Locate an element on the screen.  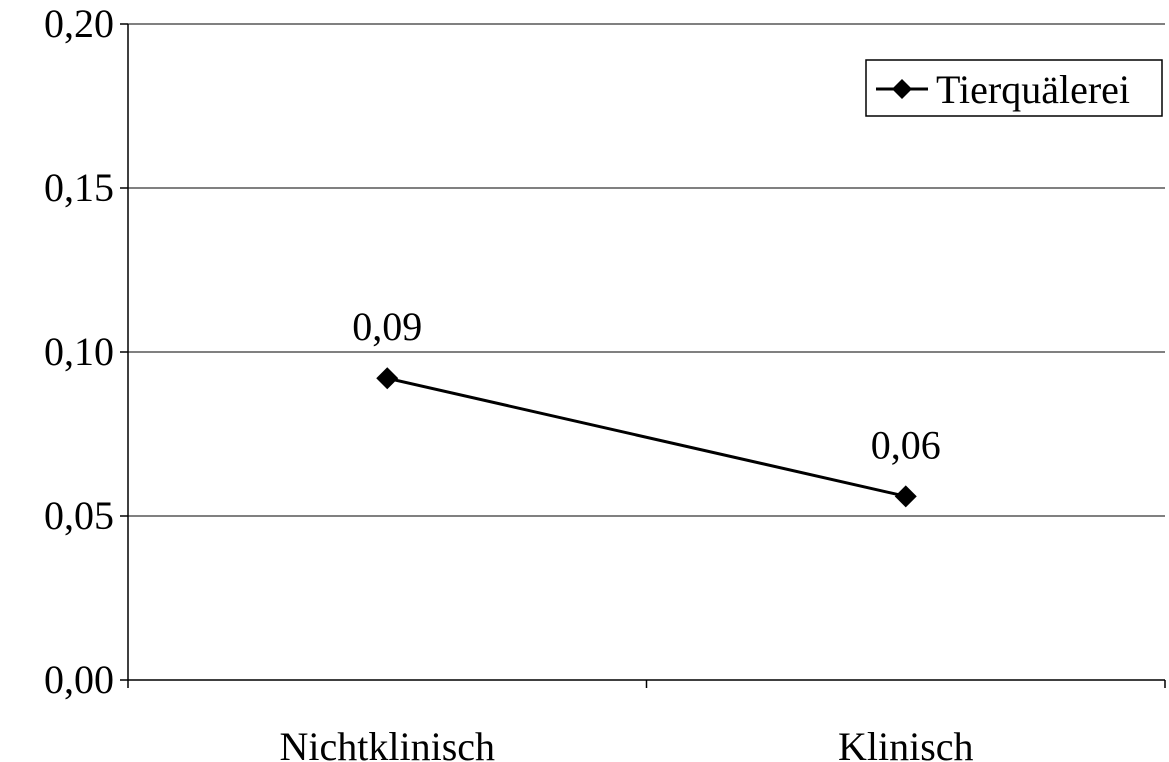
x-axis-ticks: Nichtklinisch Klinisch is located at coordinates (646, 721).